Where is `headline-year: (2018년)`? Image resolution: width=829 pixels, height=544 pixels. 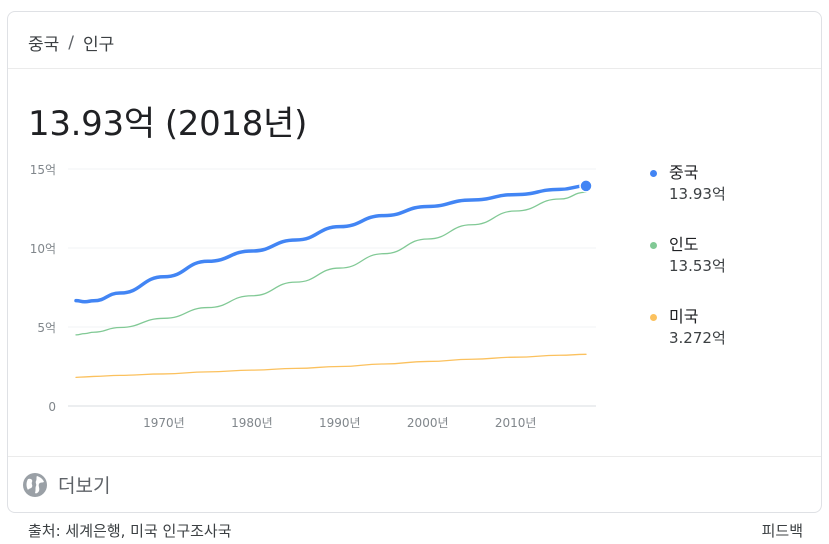 headline-year: (2018년) is located at coordinates (236, 124).